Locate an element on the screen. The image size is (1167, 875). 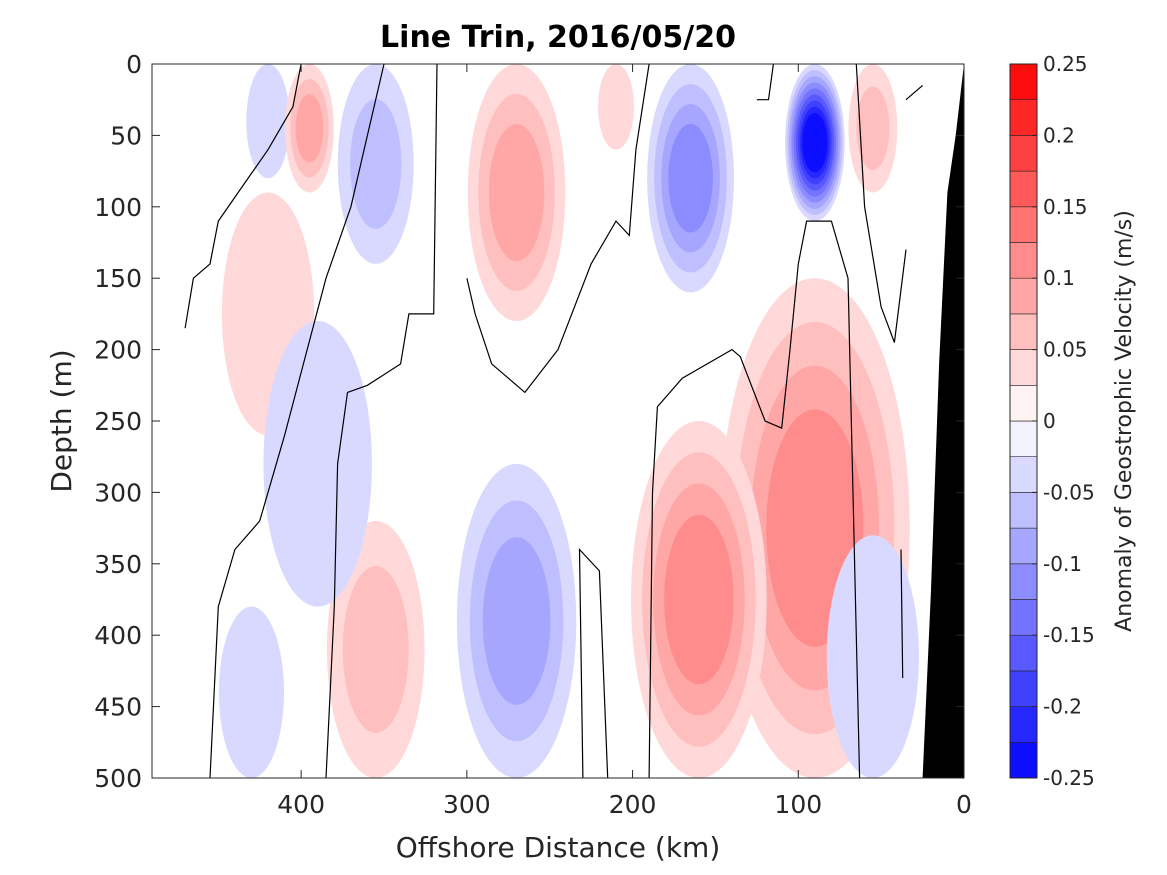
y-tick-label: 350 is located at coordinates (118, 564).